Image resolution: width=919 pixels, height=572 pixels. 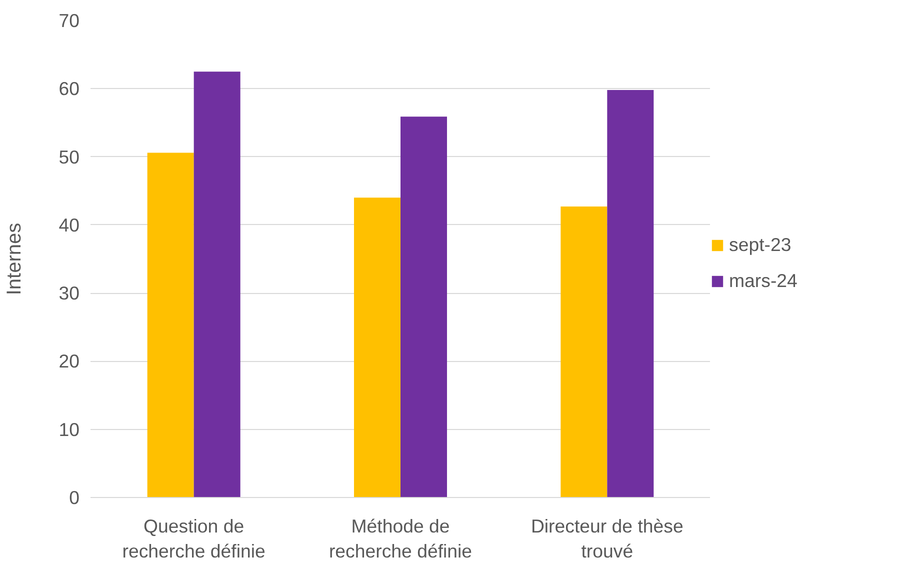 I want to click on y-tick-label: 20, so click(x=69, y=361).